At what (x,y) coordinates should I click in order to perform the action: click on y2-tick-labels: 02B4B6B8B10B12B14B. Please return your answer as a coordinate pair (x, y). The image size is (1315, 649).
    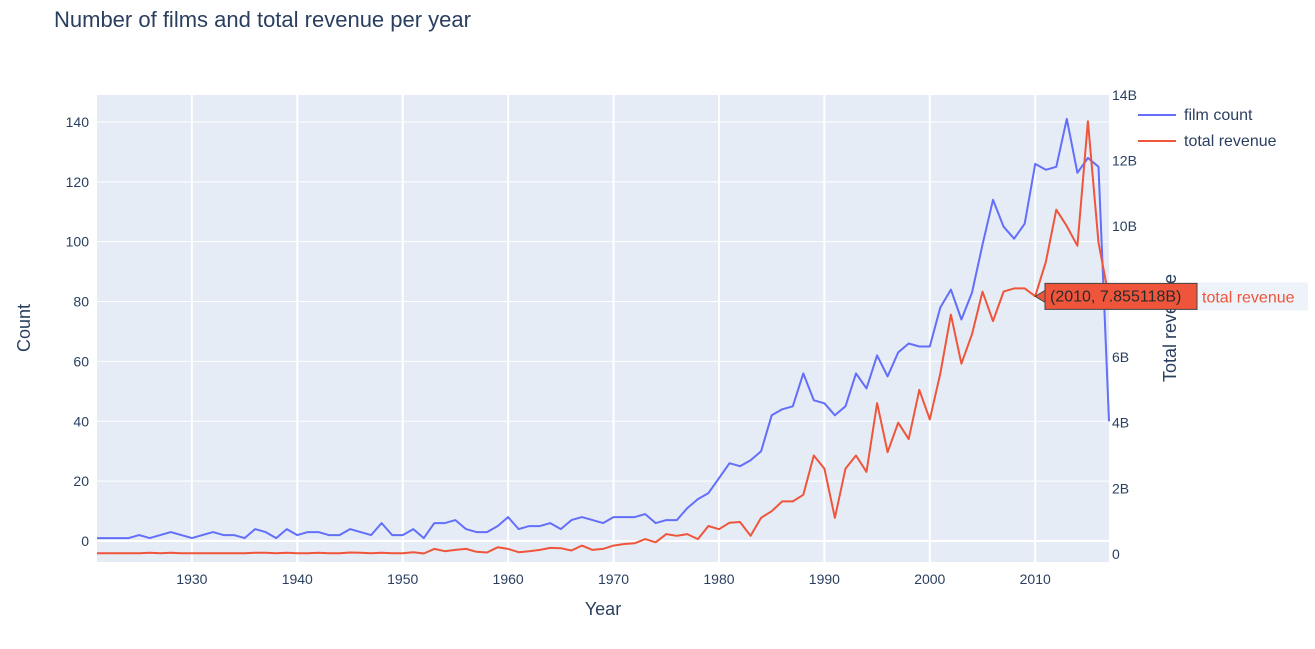
    Looking at the image, I should click on (1124, 324).